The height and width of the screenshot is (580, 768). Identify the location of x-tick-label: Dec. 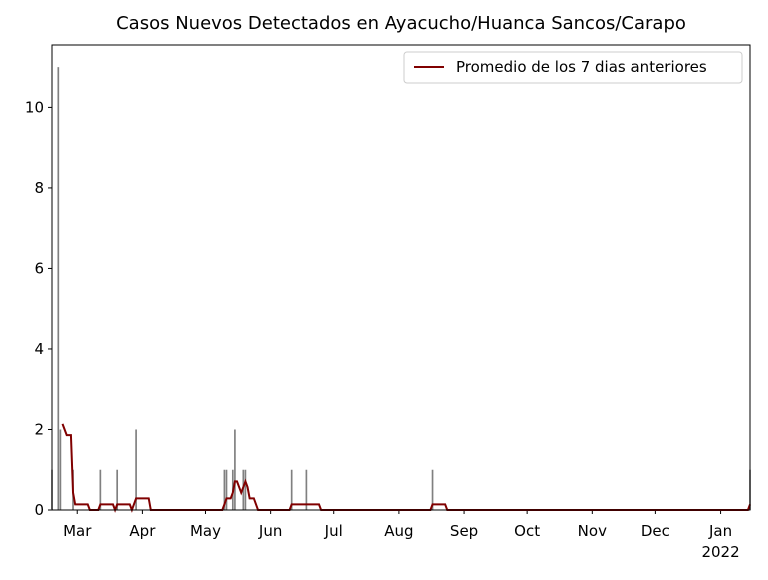
(655, 531).